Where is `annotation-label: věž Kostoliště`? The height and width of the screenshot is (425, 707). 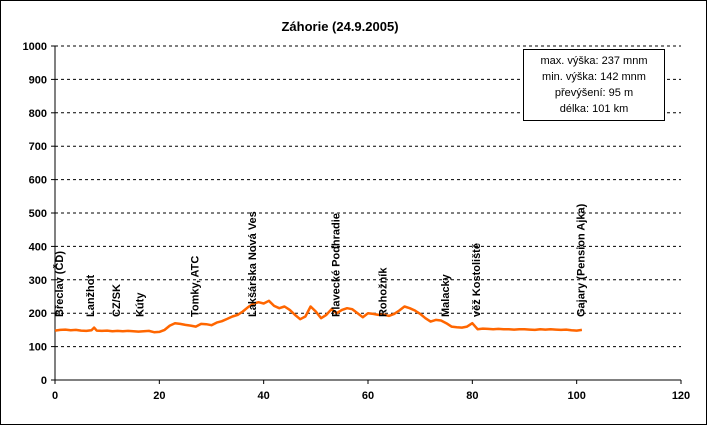
annotation-label: věž Kostoliště is located at coordinates (477, 280).